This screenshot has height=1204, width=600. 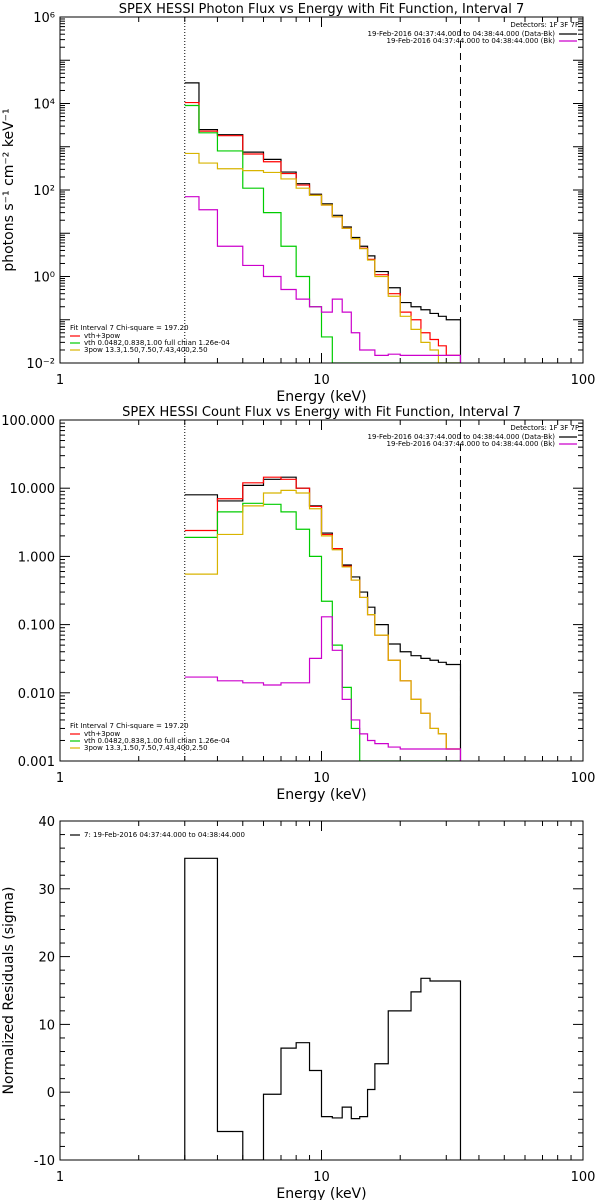 What do you see at coordinates (33, 489) in the screenshot?
I see `y-tick-label: 10.000` at bounding box center [33, 489].